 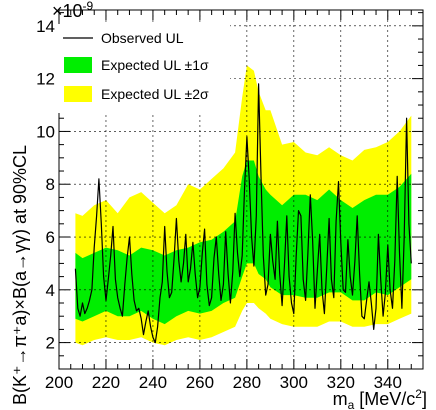 What do you see at coordinates (388, 382) in the screenshot?
I see `x-tick-label: 340` at bounding box center [388, 382].